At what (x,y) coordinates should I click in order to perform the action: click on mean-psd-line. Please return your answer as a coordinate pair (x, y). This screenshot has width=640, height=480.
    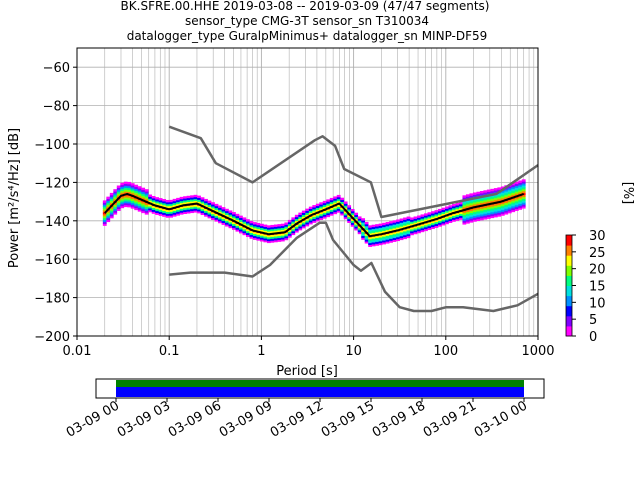
    Looking at the image, I should click on (314, 215).